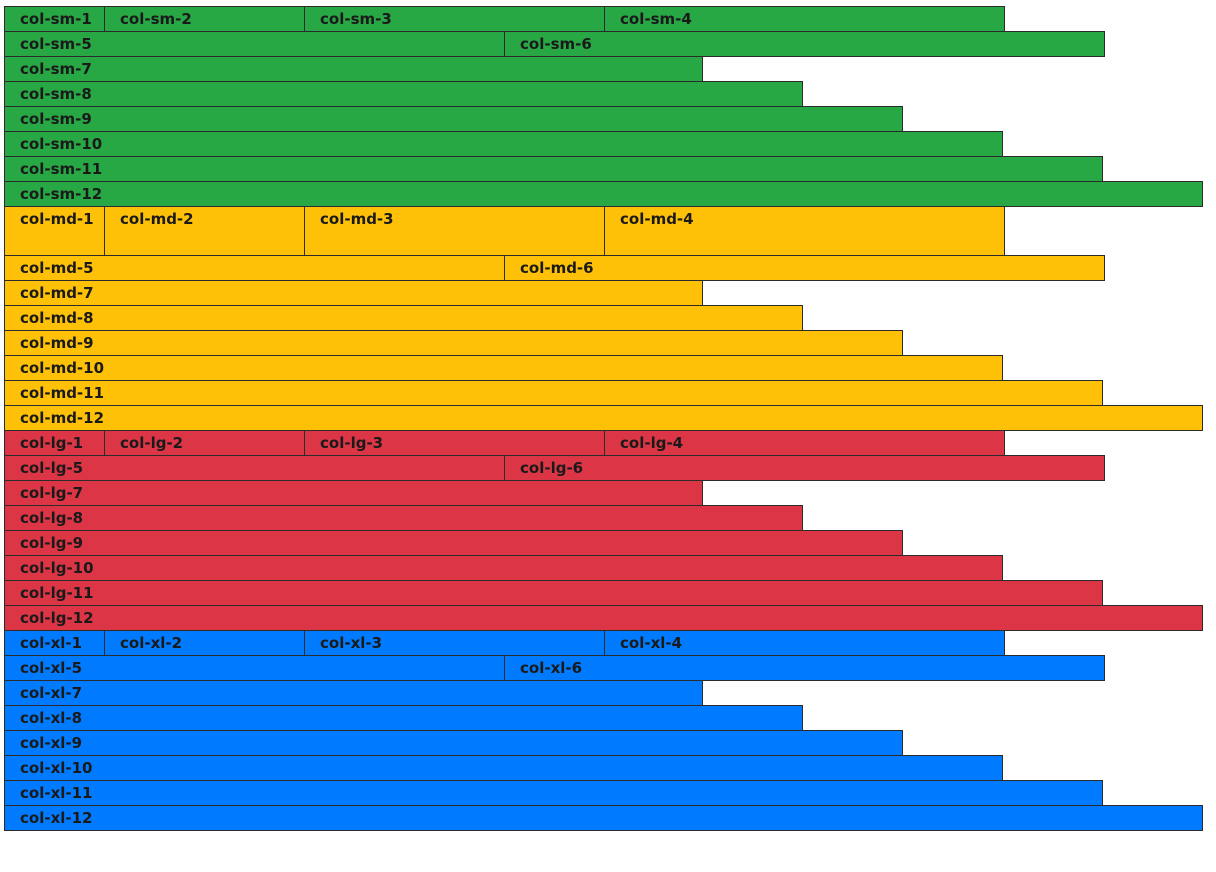  I want to click on col-lg-12-cell: col-lg-12, so click(603, 618).